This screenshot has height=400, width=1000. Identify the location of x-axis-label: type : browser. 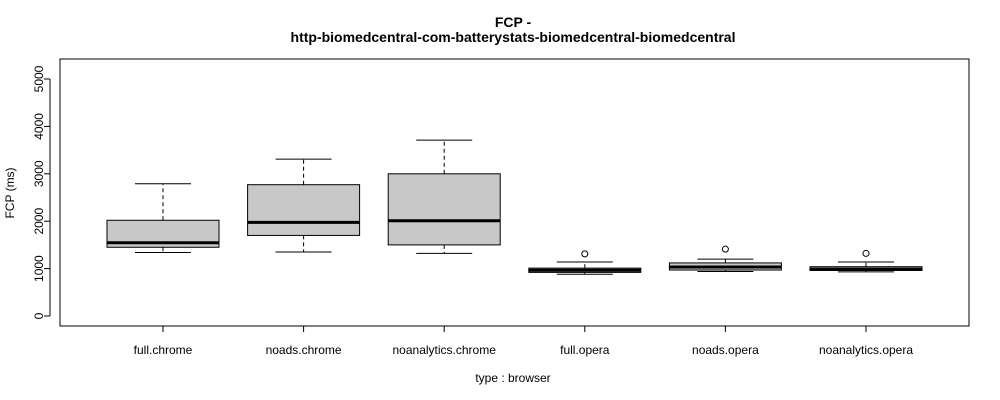
(512, 378).